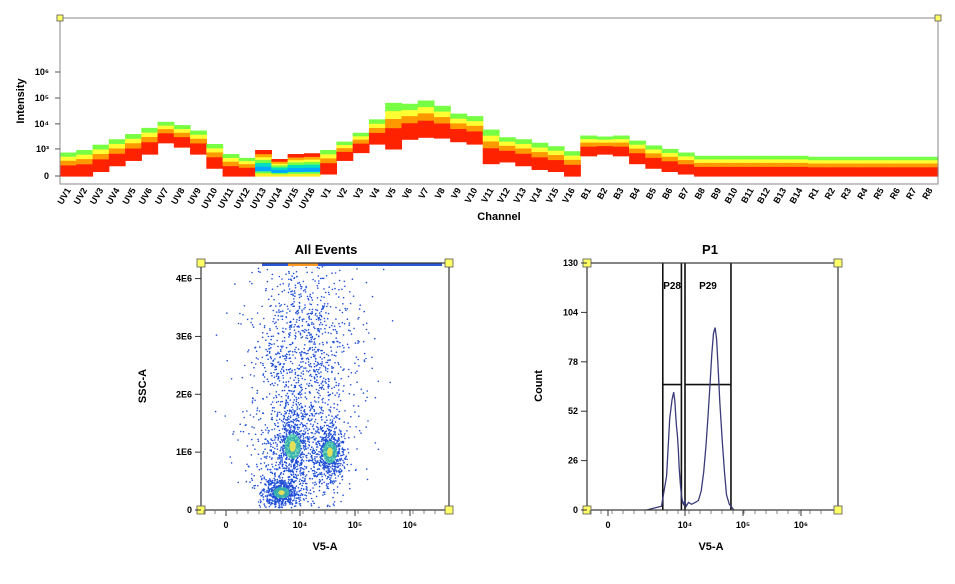 The height and width of the screenshot is (584, 955). What do you see at coordinates (672, 386) in the screenshot?
I see `histogram-gate: P28` at bounding box center [672, 386].